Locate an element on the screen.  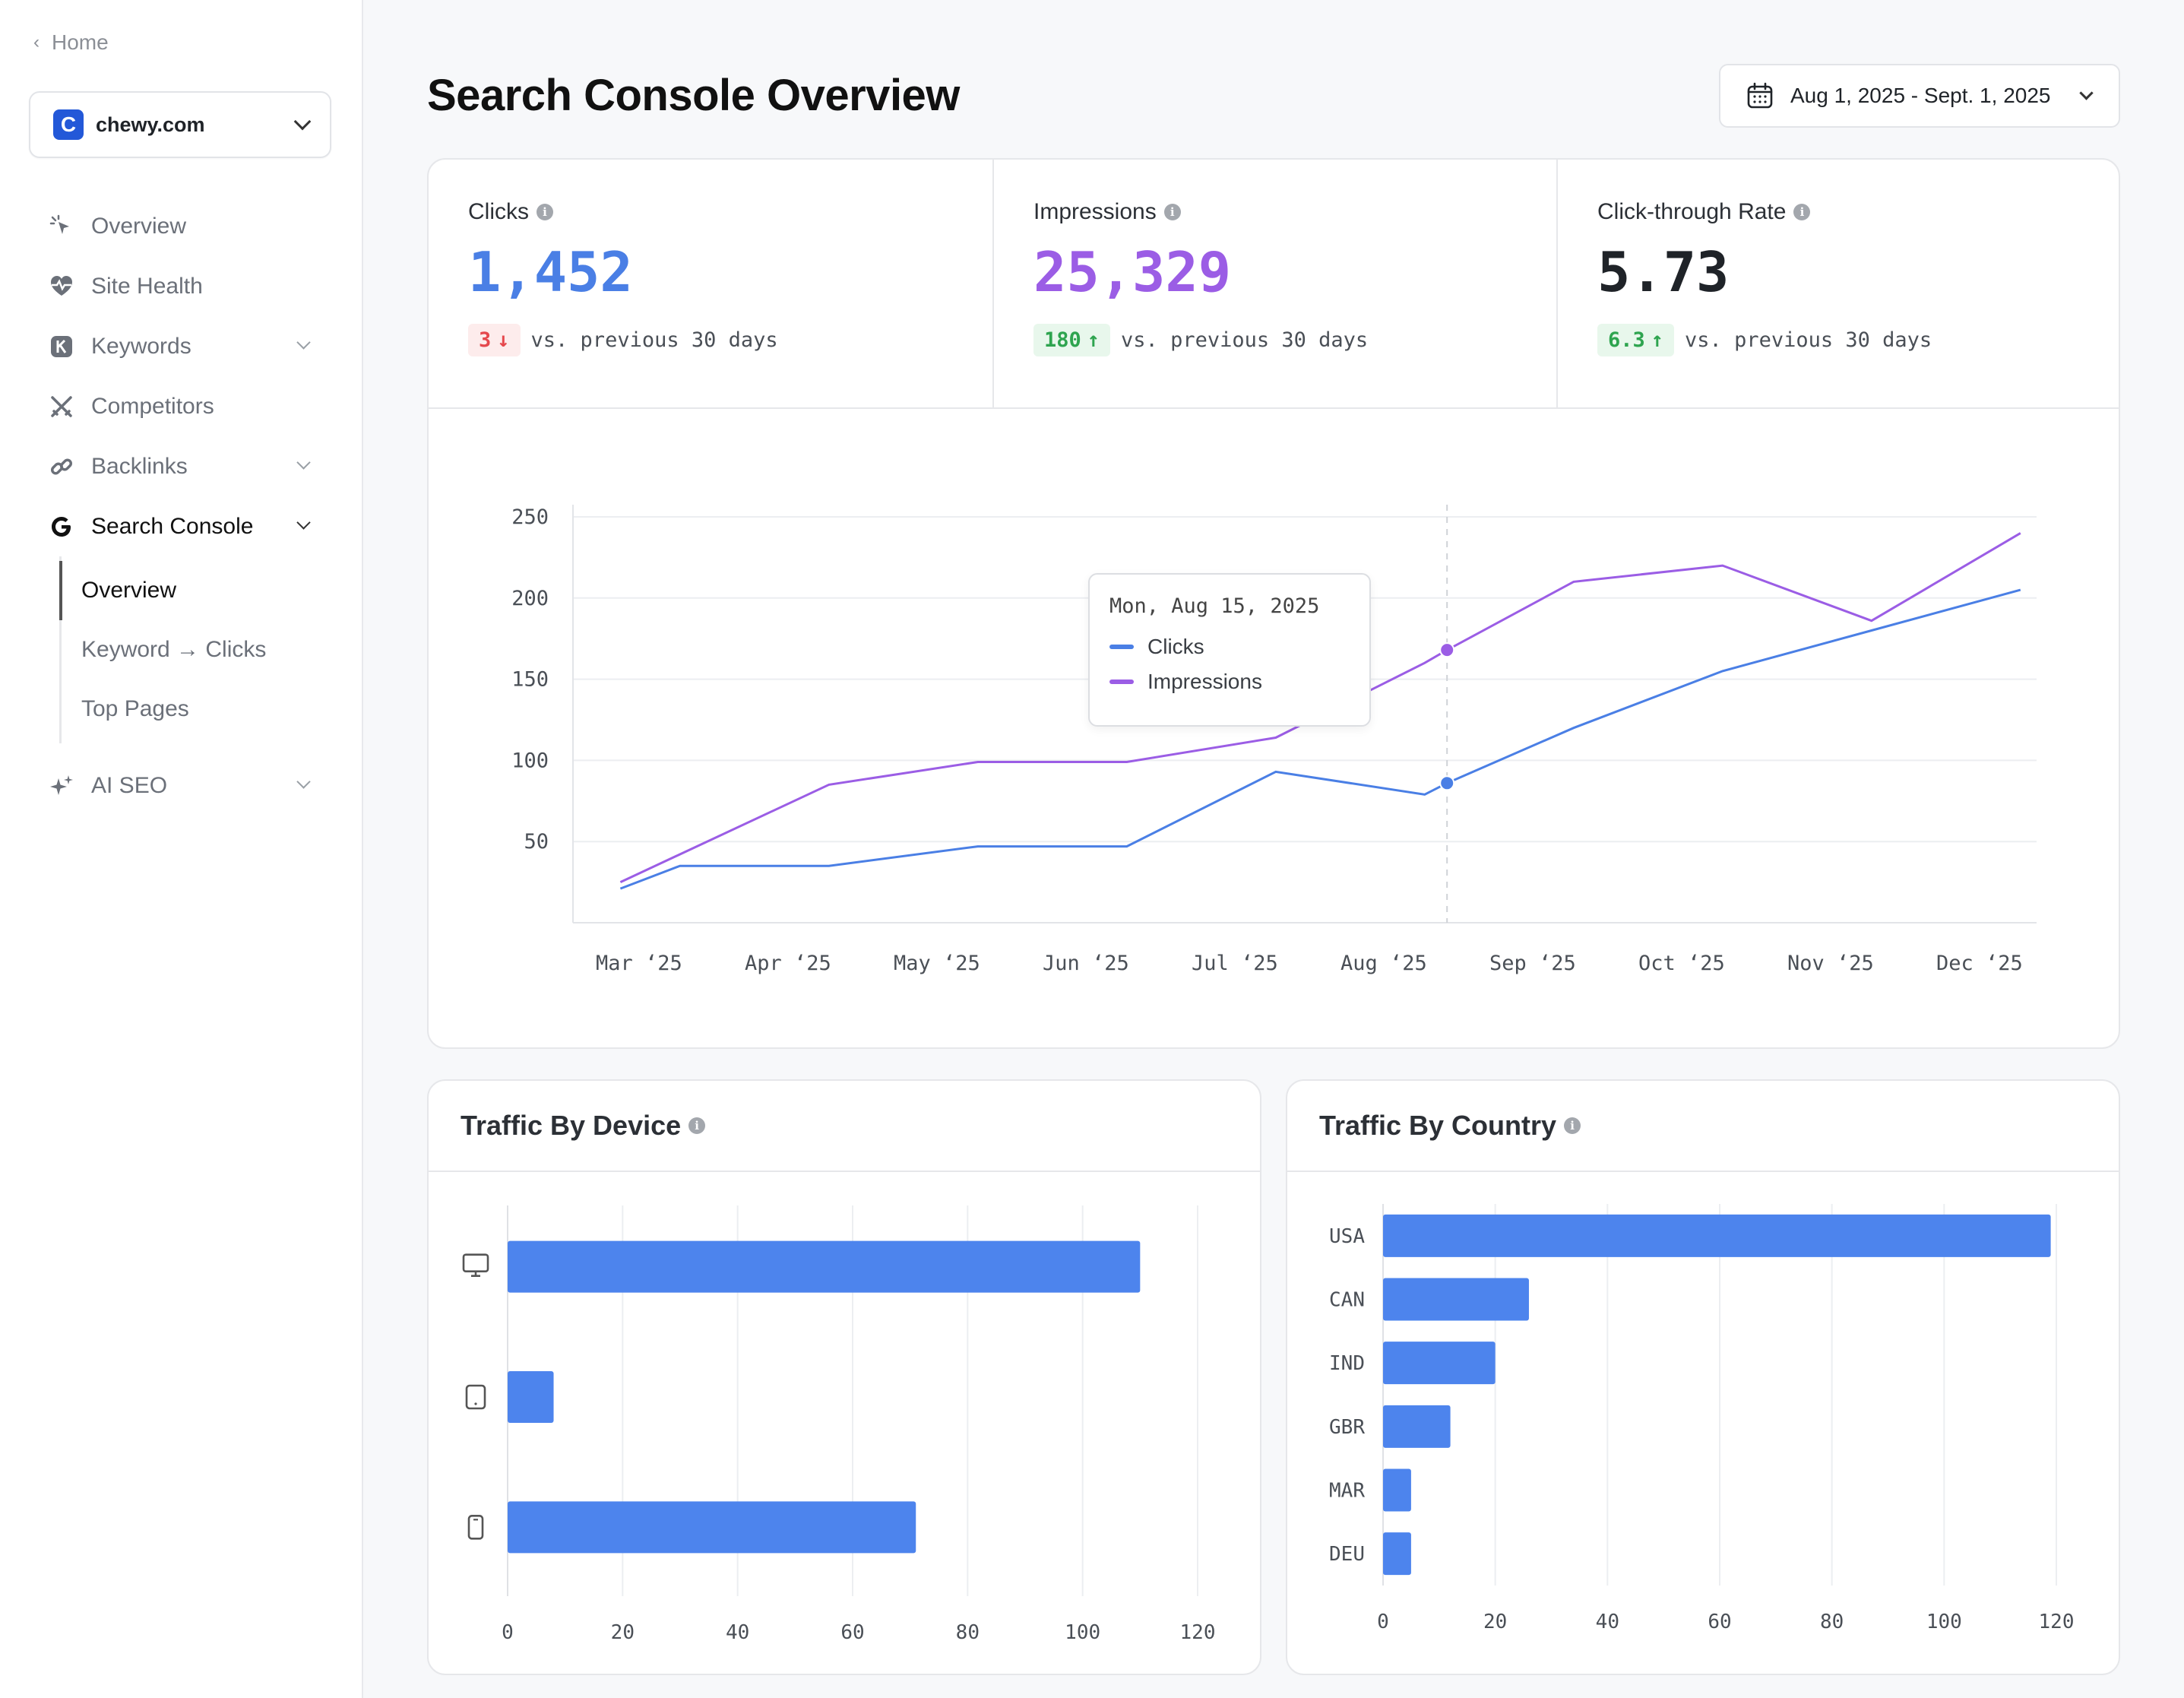
sidebar-item-site-health: Site Health is located at coordinates (181, 286).